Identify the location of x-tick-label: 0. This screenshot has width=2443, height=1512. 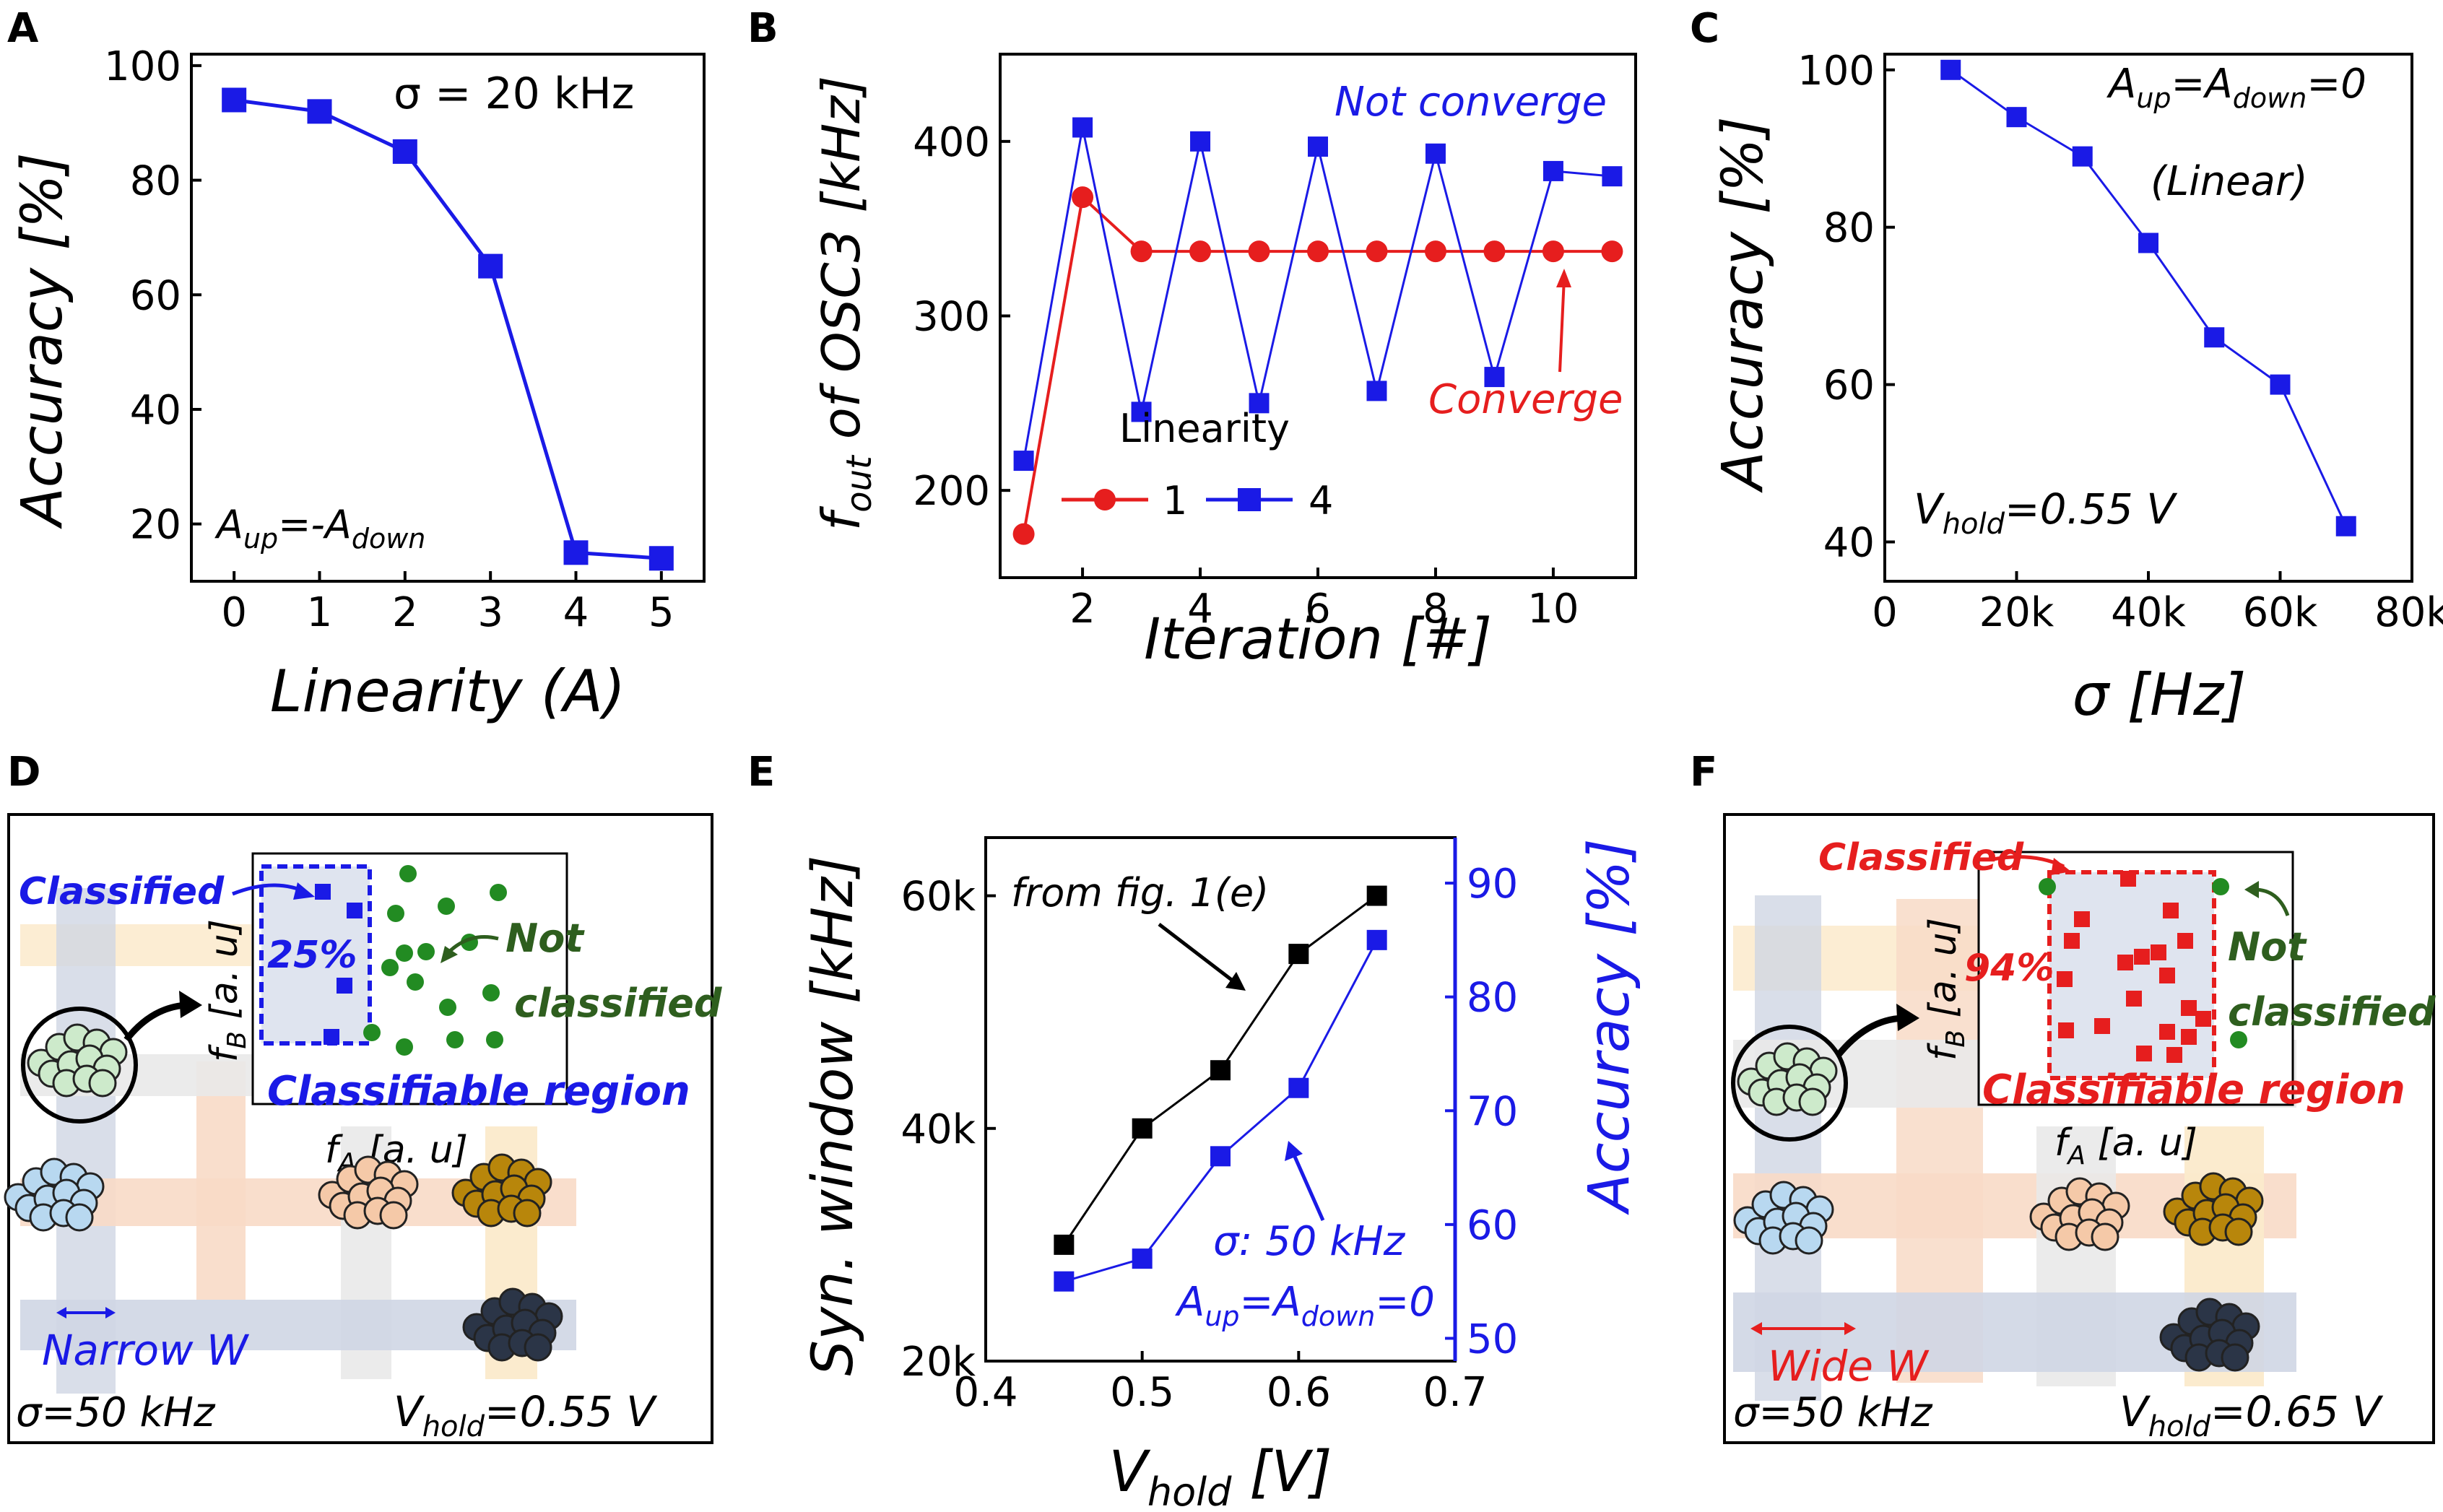
(1885, 612).